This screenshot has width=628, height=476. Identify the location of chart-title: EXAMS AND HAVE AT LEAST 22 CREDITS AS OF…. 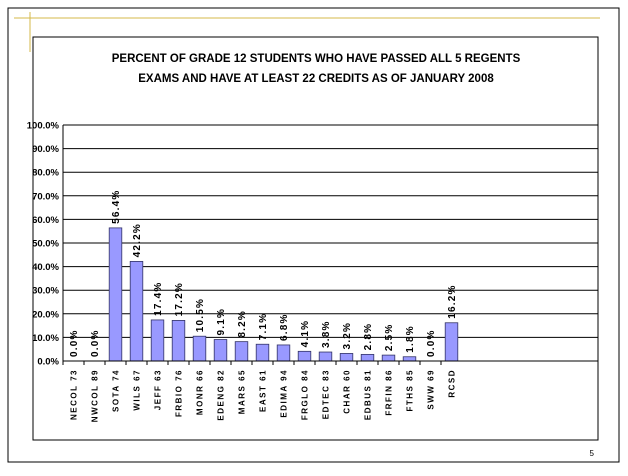
(316, 79).